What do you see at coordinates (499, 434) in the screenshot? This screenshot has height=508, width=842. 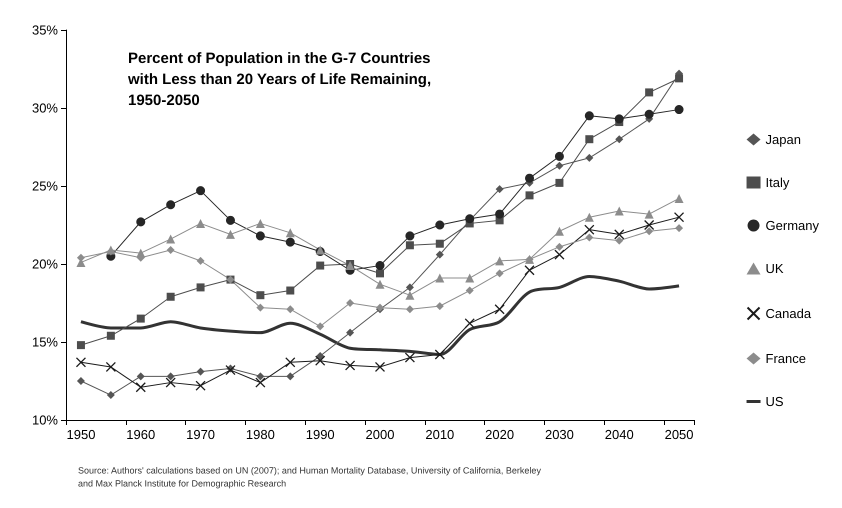 I see `x-tick-label: 2020` at bounding box center [499, 434].